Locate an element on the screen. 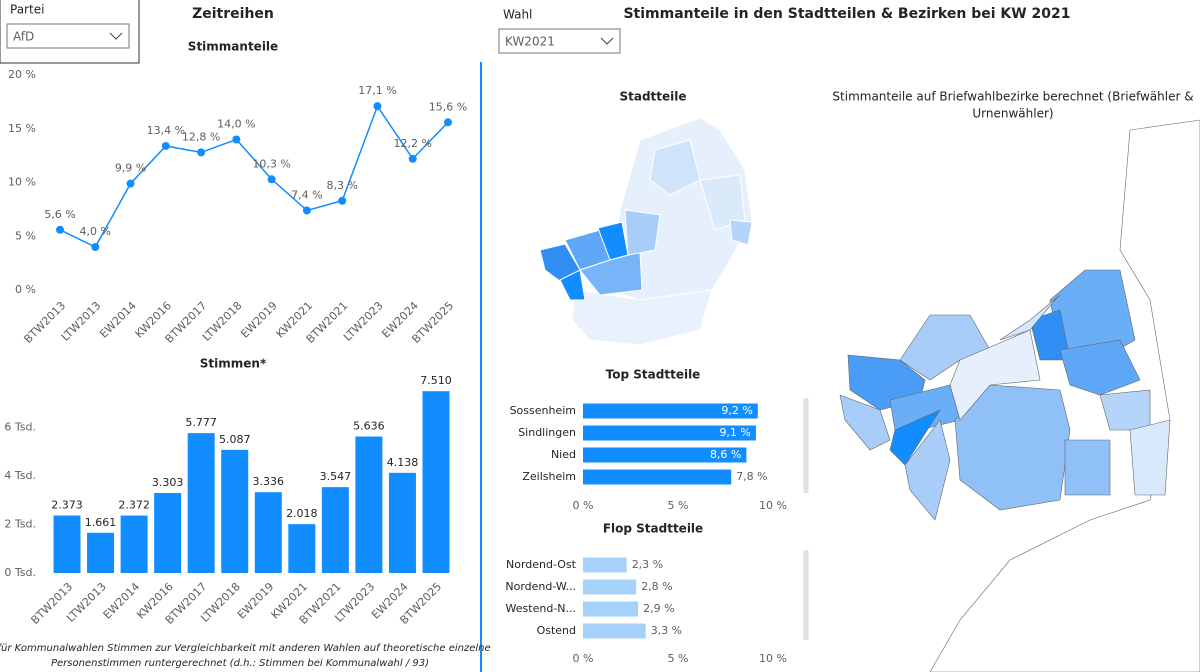 The width and height of the screenshot is (1200, 672). y-tick-label: Sindlingen is located at coordinates (547, 432).